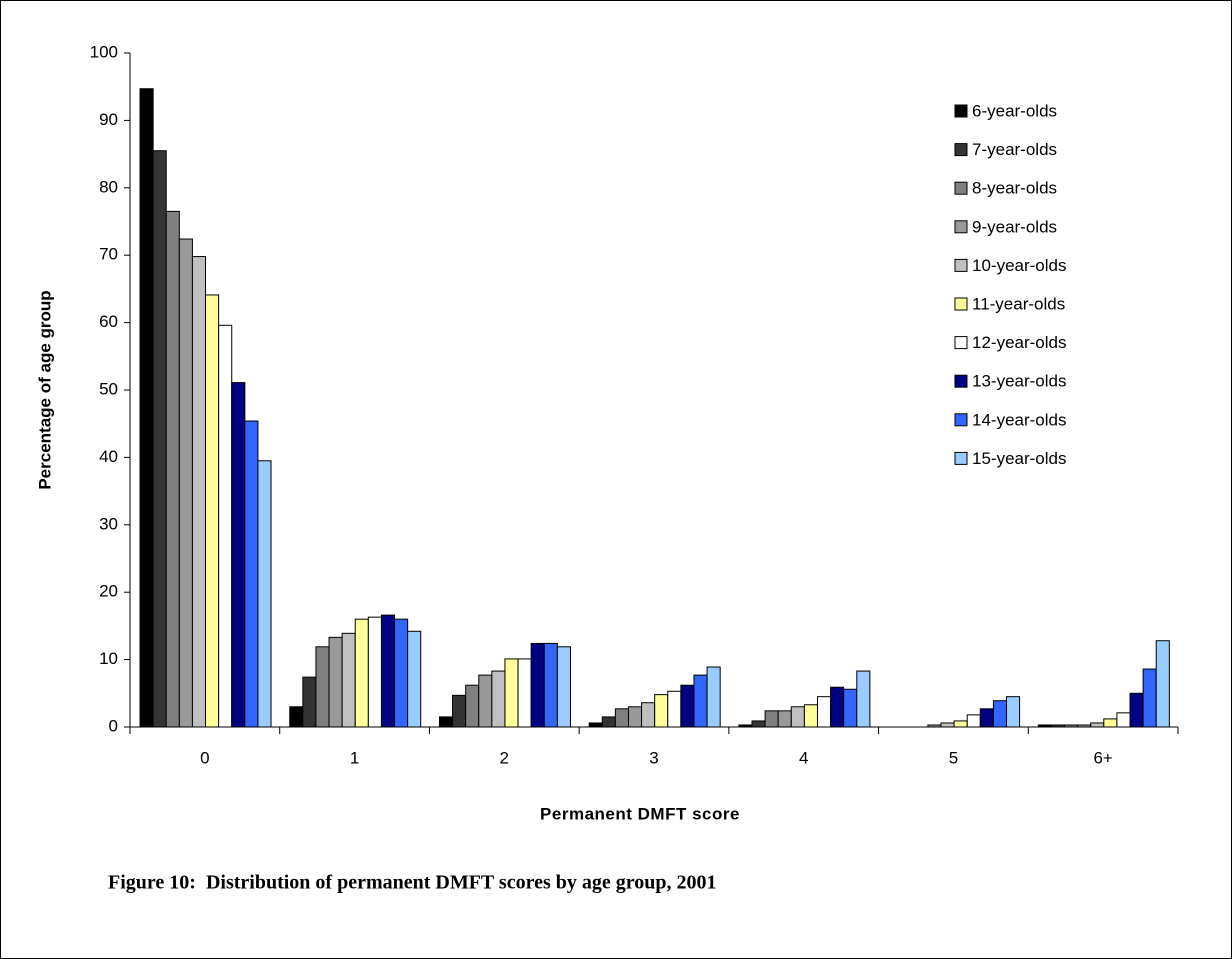 Image resolution: width=1232 pixels, height=959 pixels. Describe the element at coordinates (1014, 110) in the screenshot. I see `legend-label: 6-year-olds` at that location.